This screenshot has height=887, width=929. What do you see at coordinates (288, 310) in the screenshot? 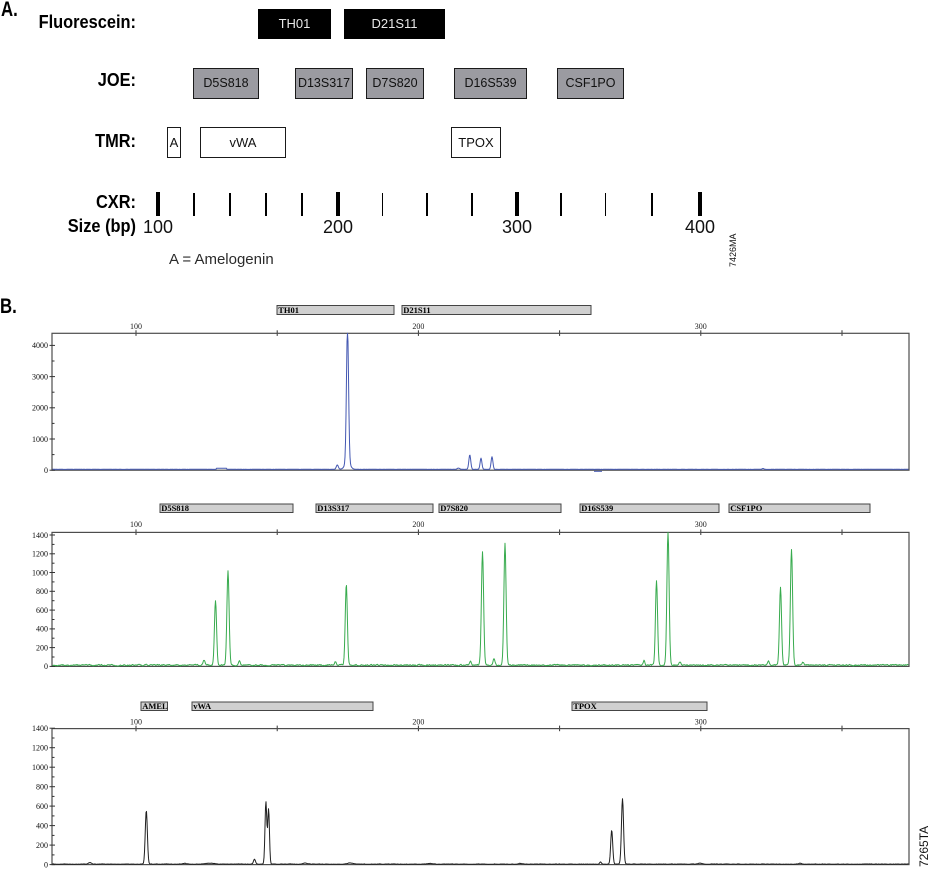
I see `svg-text: TH01` at bounding box center [288, 310].